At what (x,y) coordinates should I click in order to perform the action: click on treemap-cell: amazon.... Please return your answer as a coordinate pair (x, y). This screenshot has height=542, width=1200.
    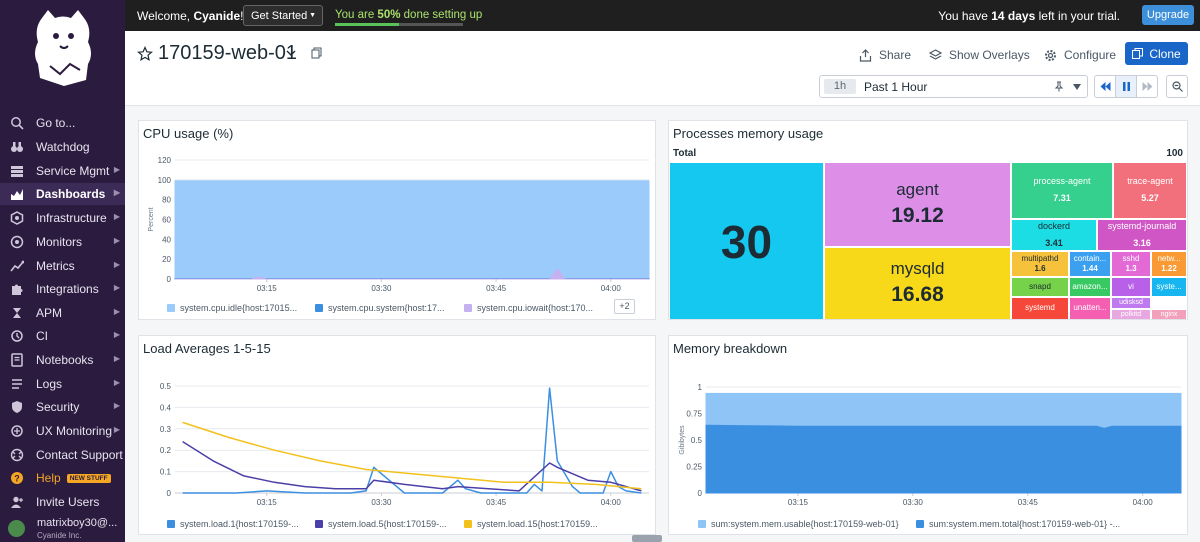
    Looking at the image, I should click on (1090, 287).